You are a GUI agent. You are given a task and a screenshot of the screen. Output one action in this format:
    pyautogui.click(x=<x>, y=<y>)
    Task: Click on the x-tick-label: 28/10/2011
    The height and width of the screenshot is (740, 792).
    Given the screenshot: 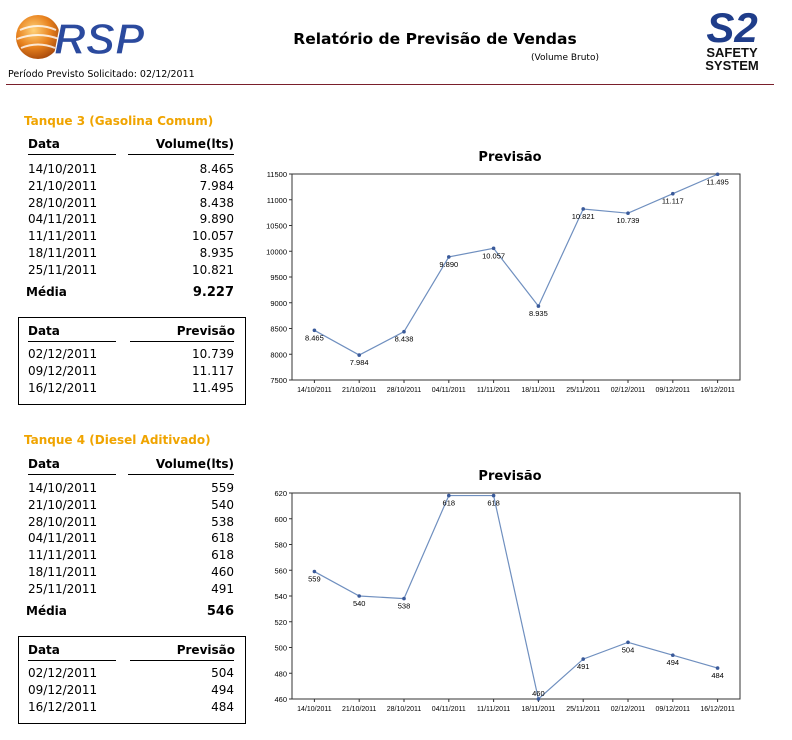 What is the action you would take?
    pyautogui.click(x=404, y=390)
    